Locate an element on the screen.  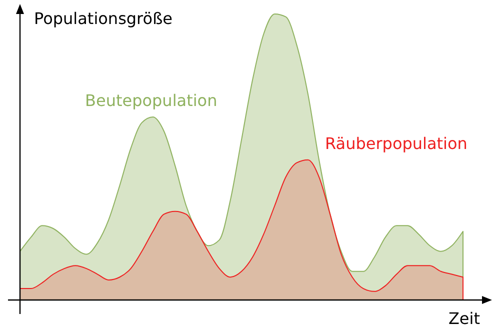
series-label: Beutepopulation is located at coordinates (151, 100).